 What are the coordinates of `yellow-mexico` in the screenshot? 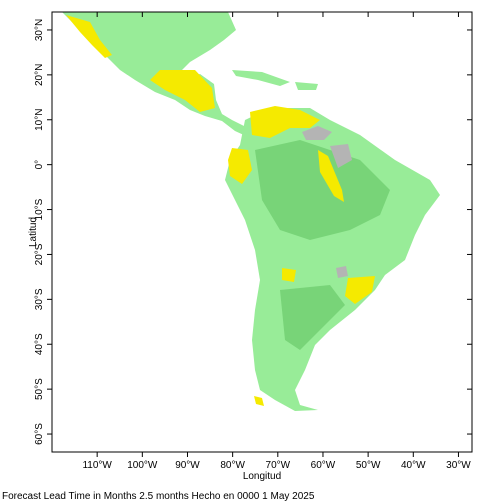 It's located at (89, 36).